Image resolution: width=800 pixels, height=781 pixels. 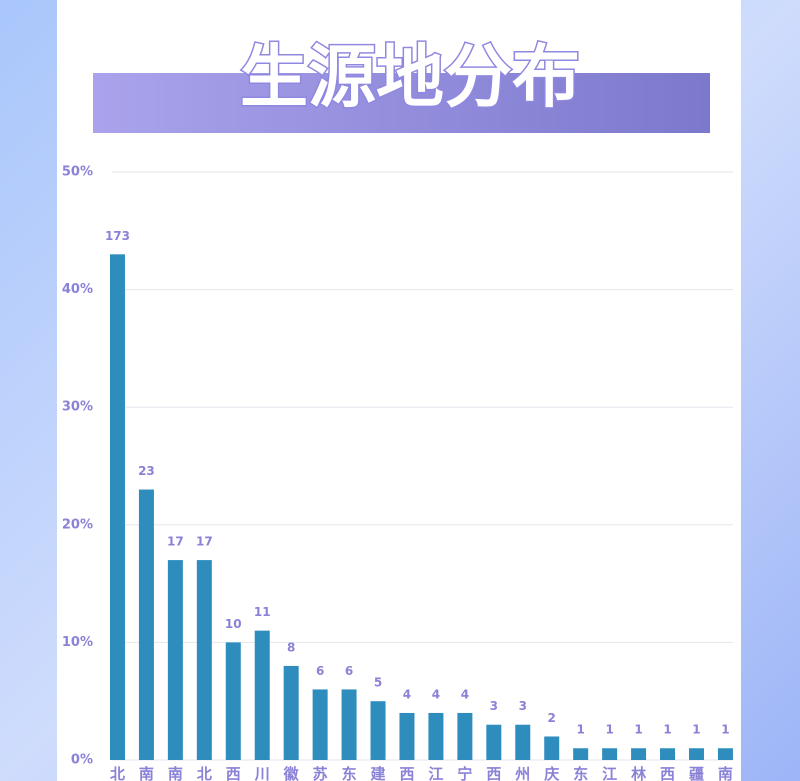 What do you see at coordinates (639, 773) in the screenshot?
I see `x-tick-label: 林` at bounding box center [639, 773].